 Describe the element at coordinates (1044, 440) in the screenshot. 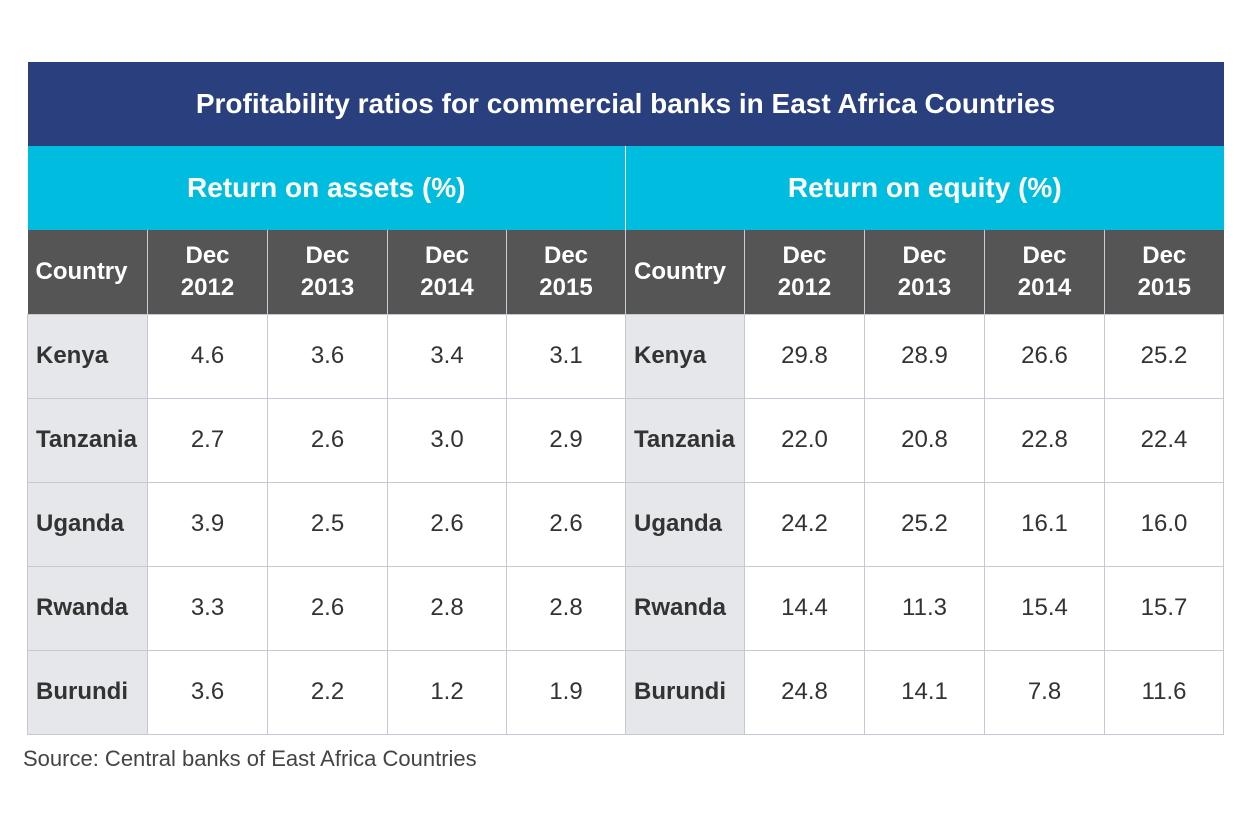

I see `value-cell: 22.8` at that location.